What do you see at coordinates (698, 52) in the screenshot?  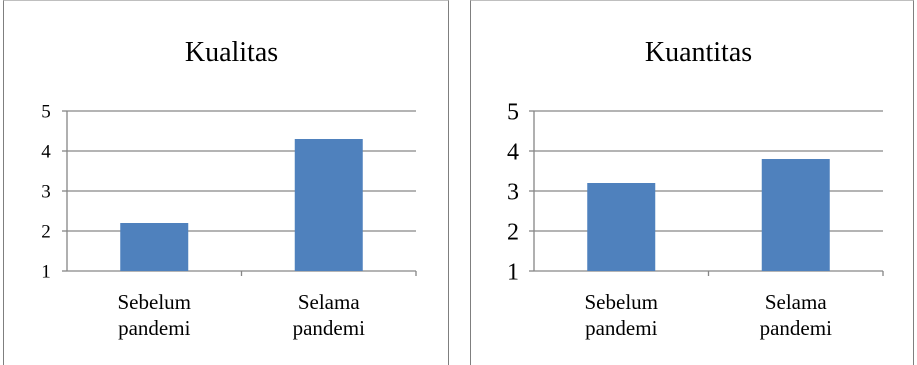 I see `chart-1-title: Kuantitas` at bounding box center [698, 52].